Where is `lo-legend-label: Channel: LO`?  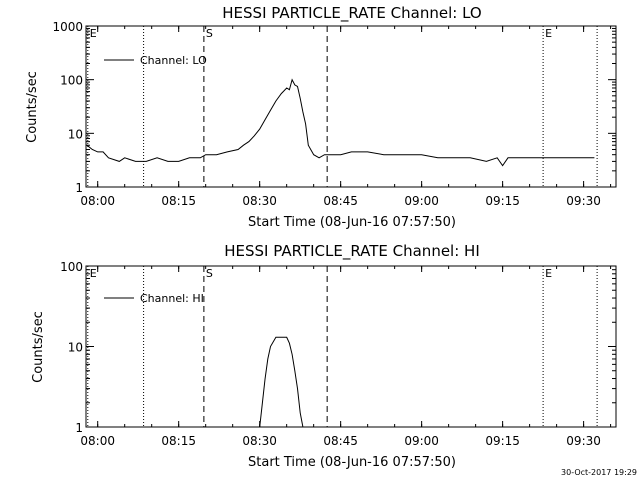 lo-legend-label: Channel: LO is located at coordinates (173, 60).